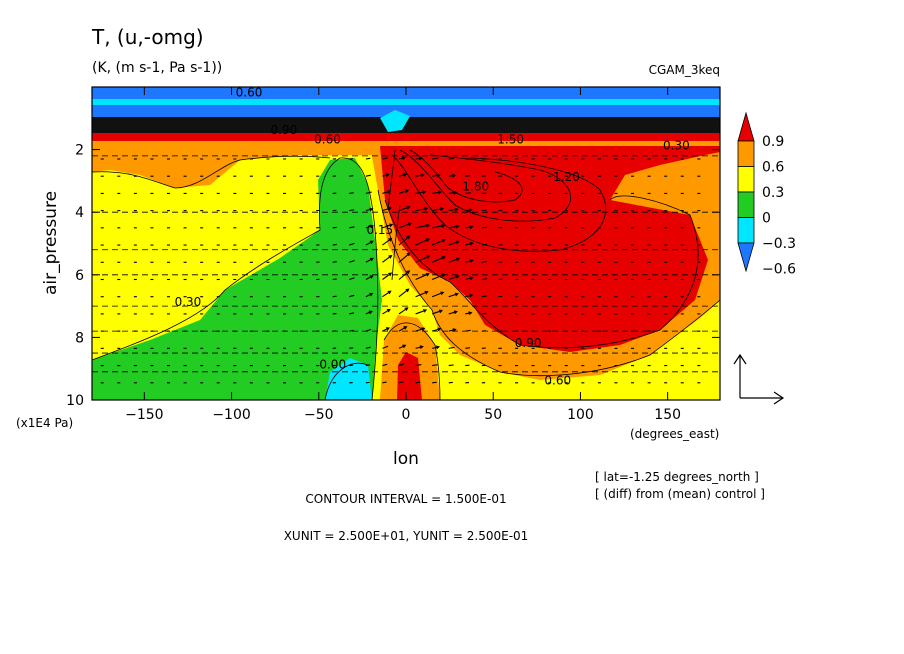 The image size is (904, 654). I want to click on x-axis-label: lon, so click(406, 459).